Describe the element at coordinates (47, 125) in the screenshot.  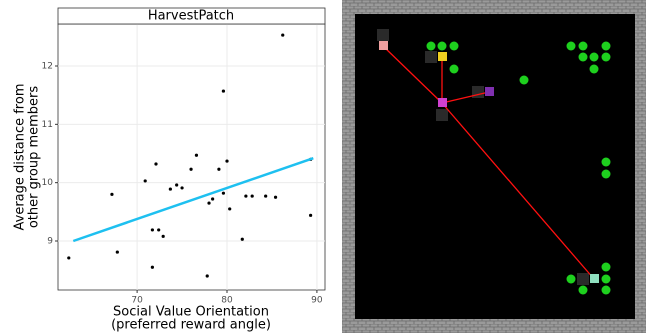
I see `y-tick-label: 11` at that location.